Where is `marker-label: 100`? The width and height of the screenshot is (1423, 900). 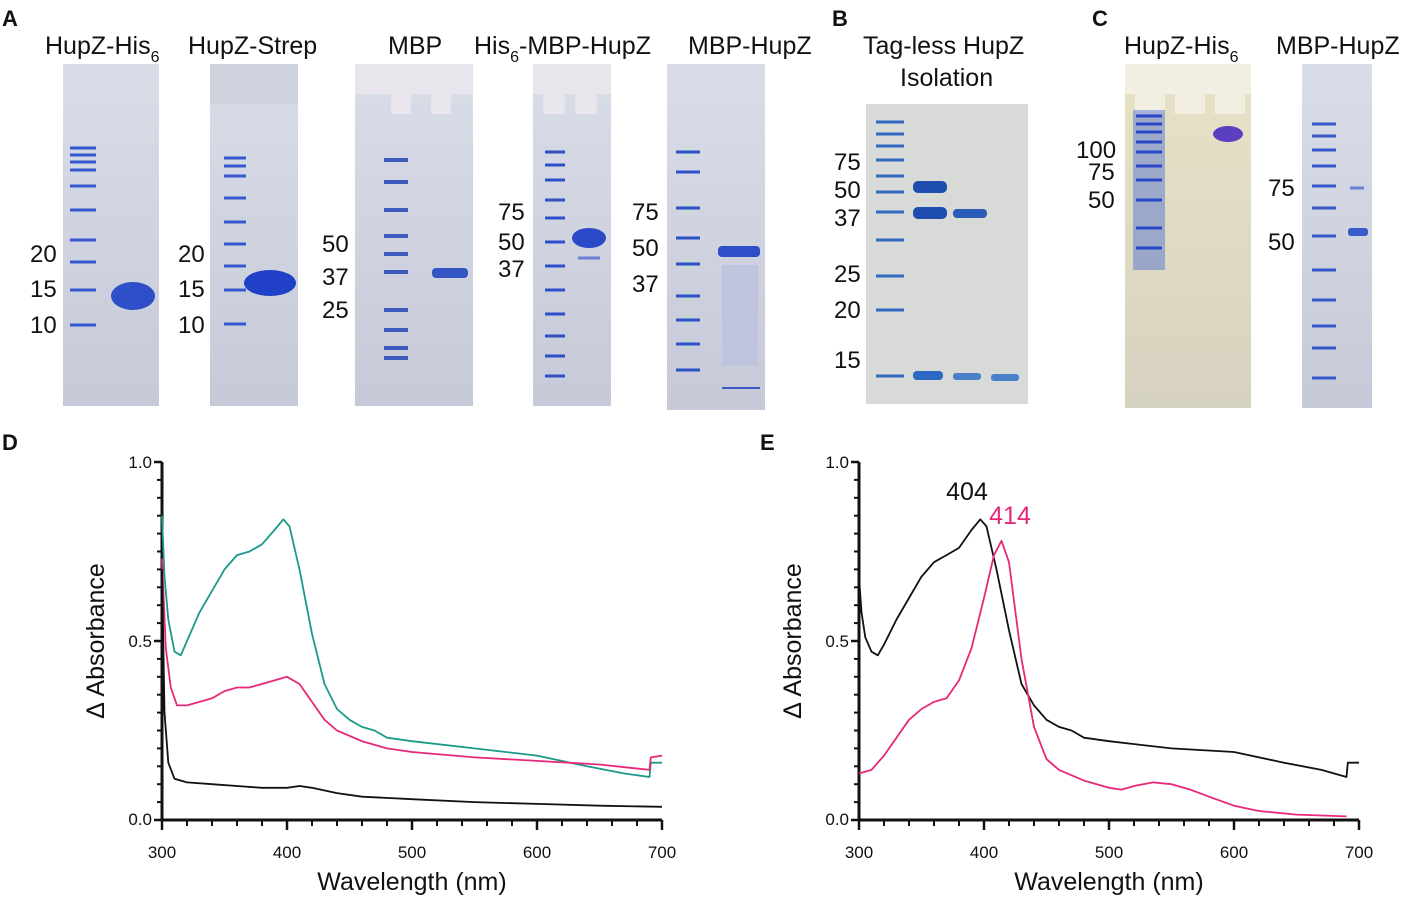 marker-label: 100 is located at coordinates (1096, 150).